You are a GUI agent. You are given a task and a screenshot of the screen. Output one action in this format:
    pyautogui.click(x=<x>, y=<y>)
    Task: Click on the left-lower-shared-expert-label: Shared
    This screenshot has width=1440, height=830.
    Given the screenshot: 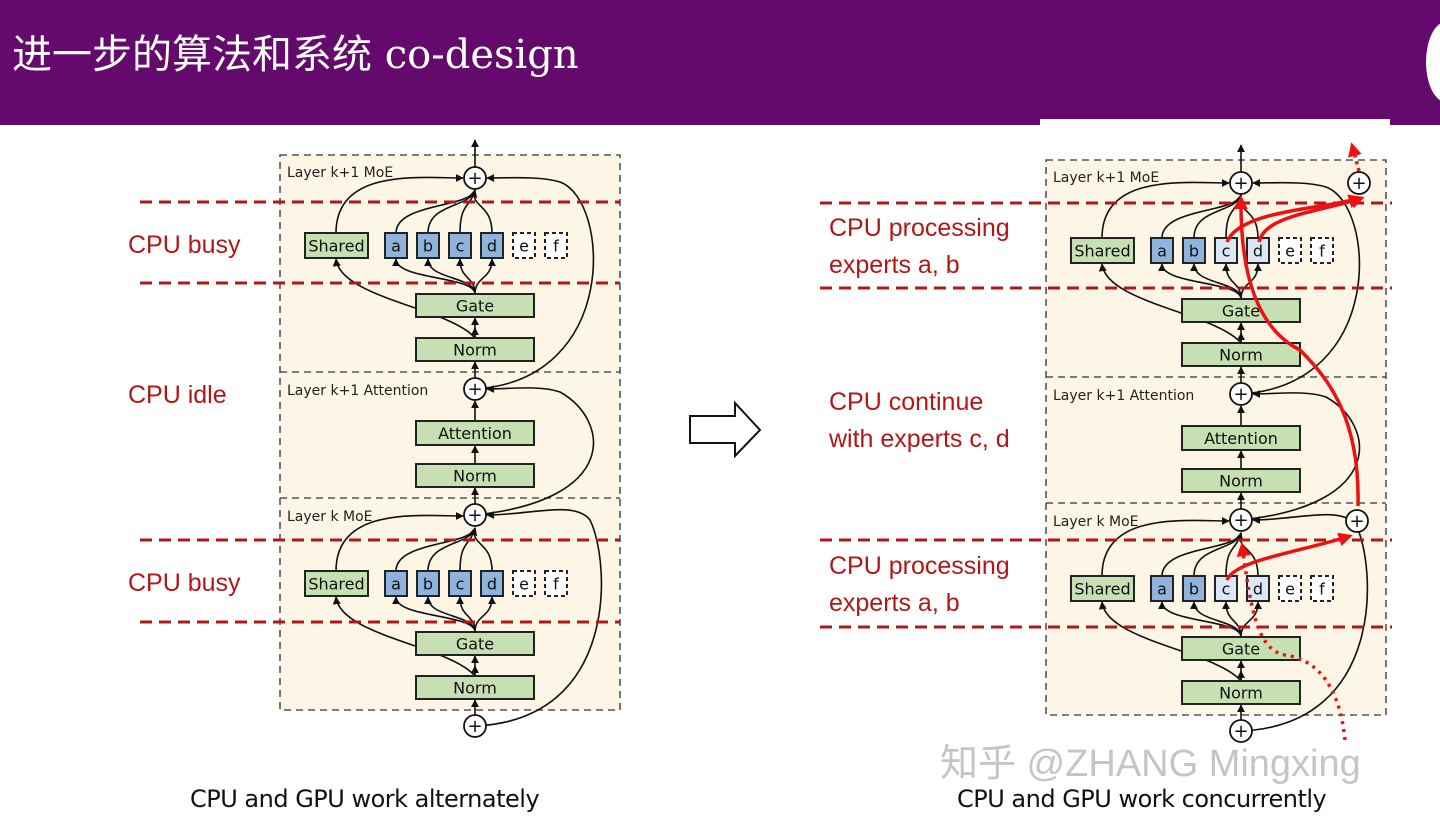 What is the action you would take?
    pyautogui.click(x=336, y=584)
    